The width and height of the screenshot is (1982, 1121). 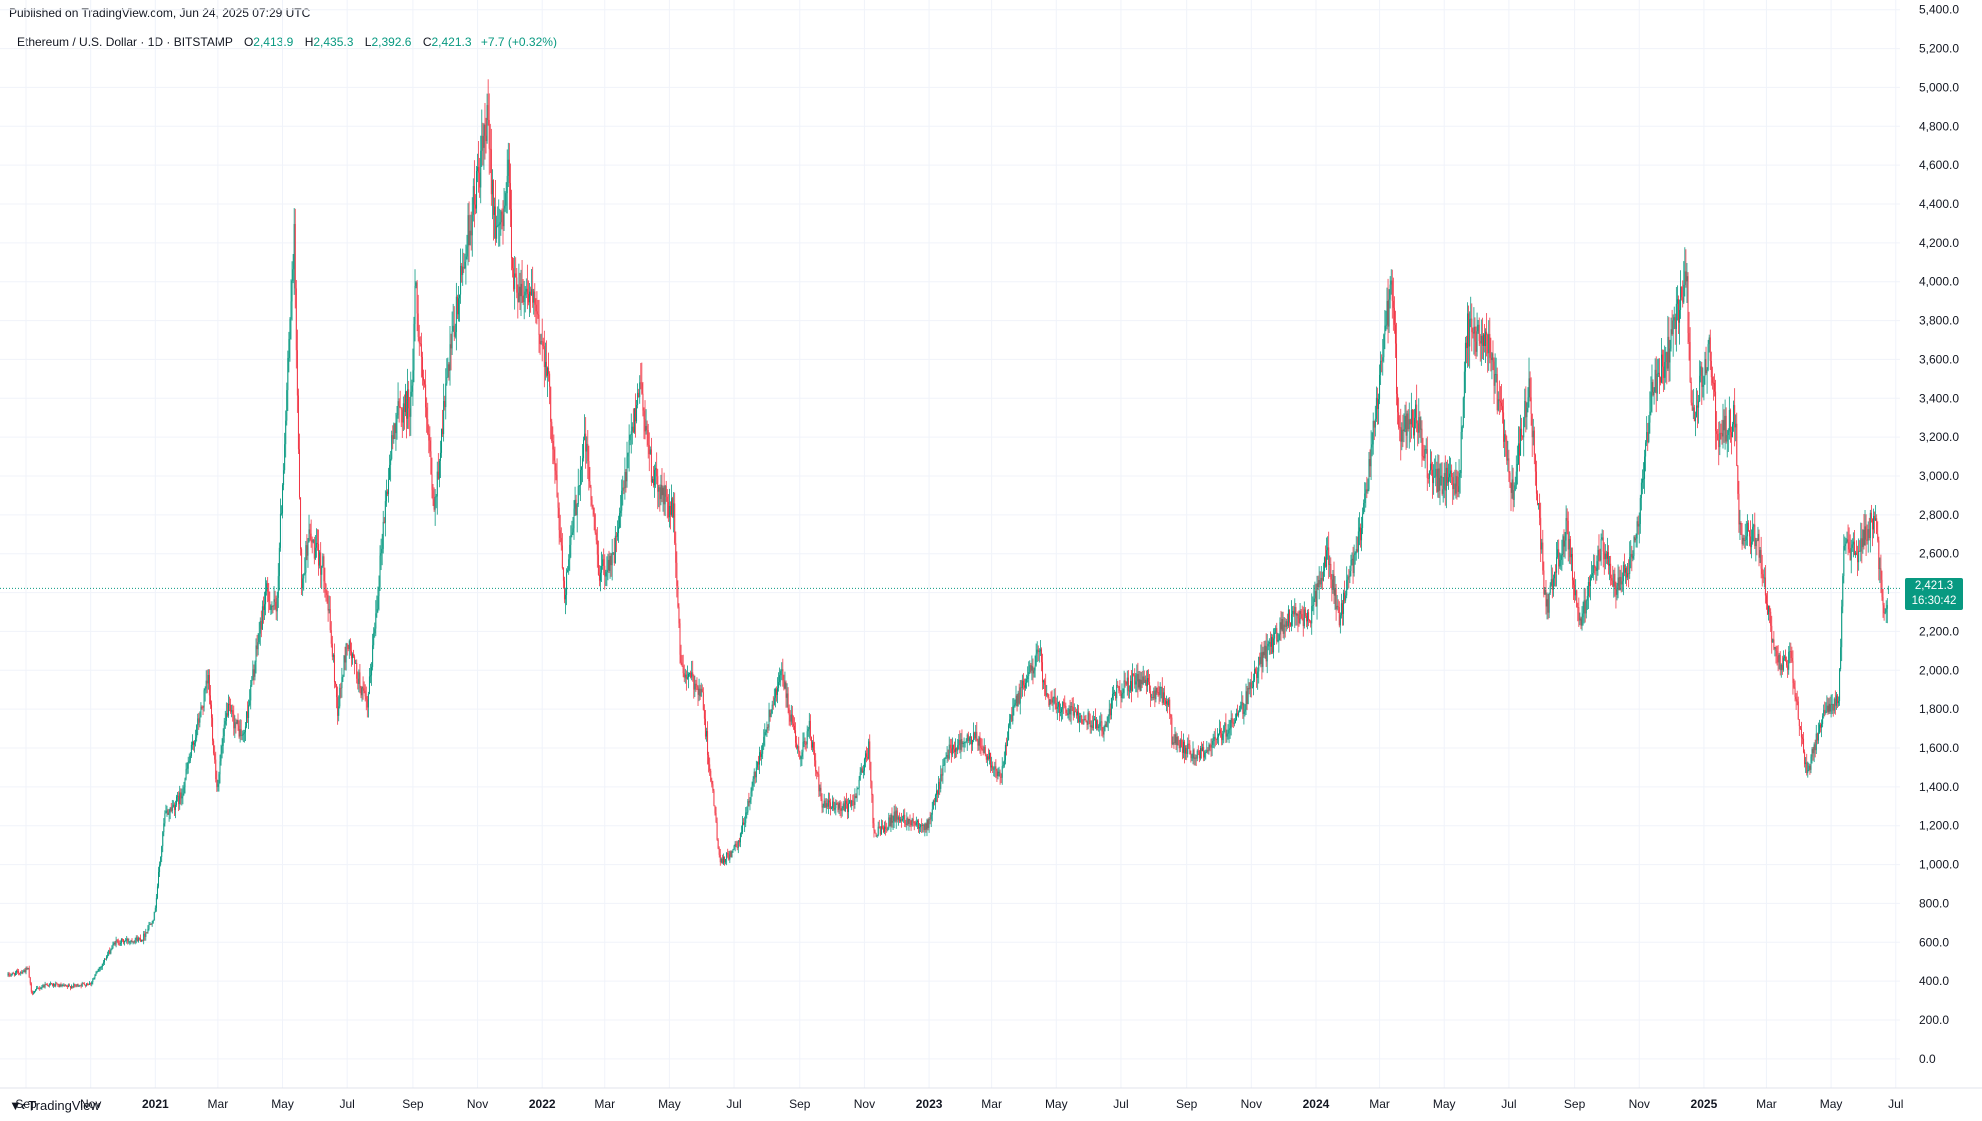 What do you see at coordinates (54, 1105) in the screenshot?
I see `footer-brand: ▼‹ TradingView` at bounding box center [54, 1105].